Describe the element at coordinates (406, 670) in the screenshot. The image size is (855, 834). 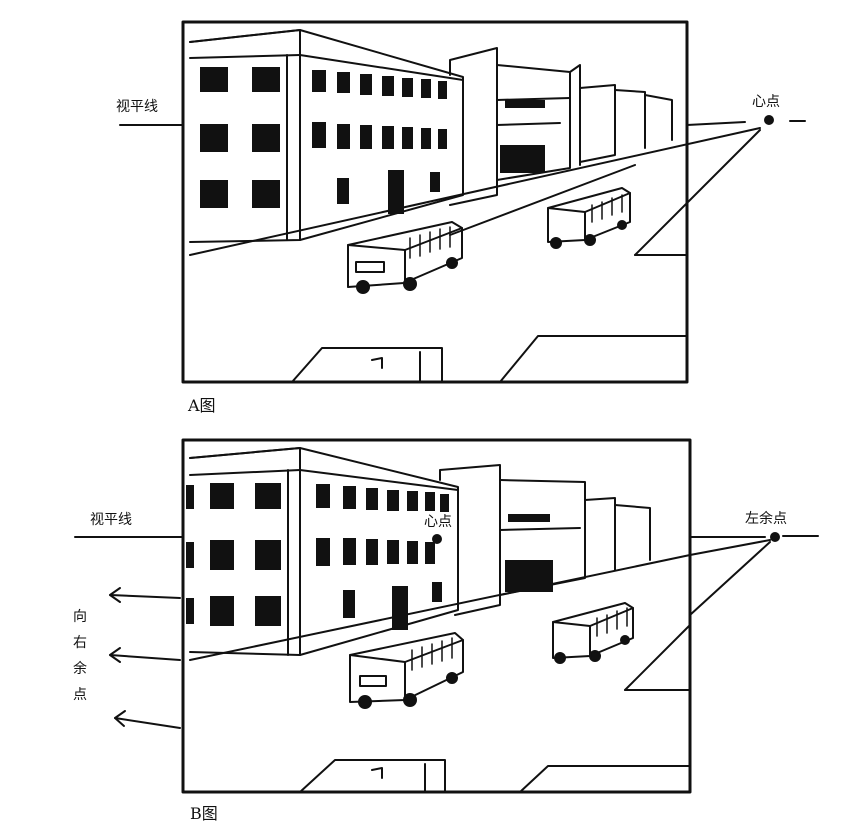
I see `figure-b-near-bus` at that location.